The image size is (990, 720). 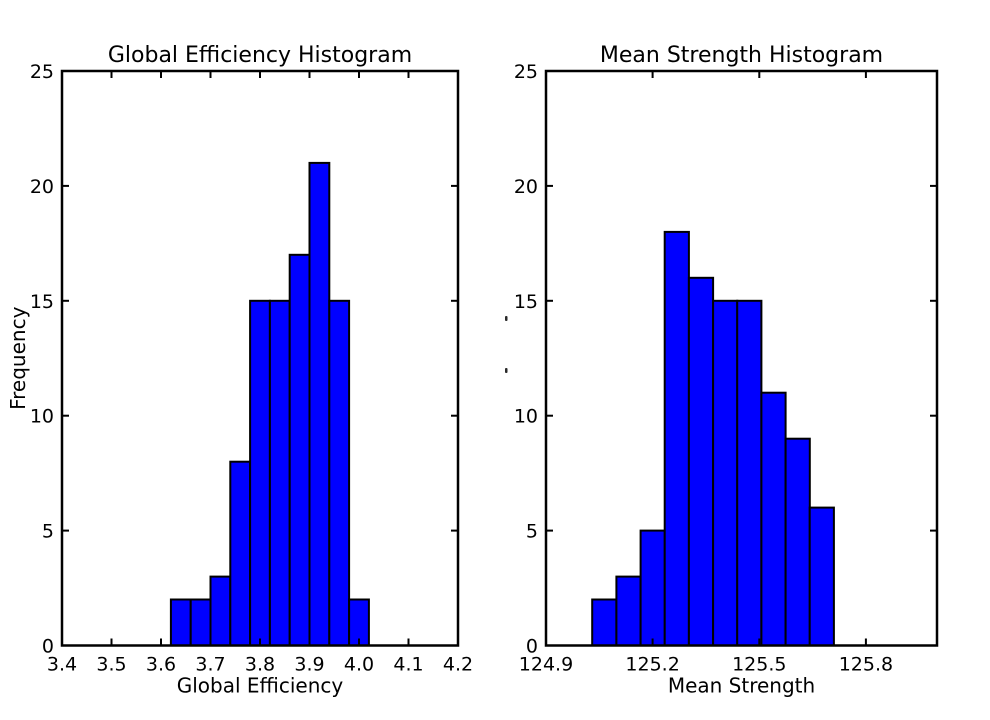 What do you see at coordinates (546, 665) in the screenshot?
I see `x-tick-label: 124.9` at bounding box center [546, 665].